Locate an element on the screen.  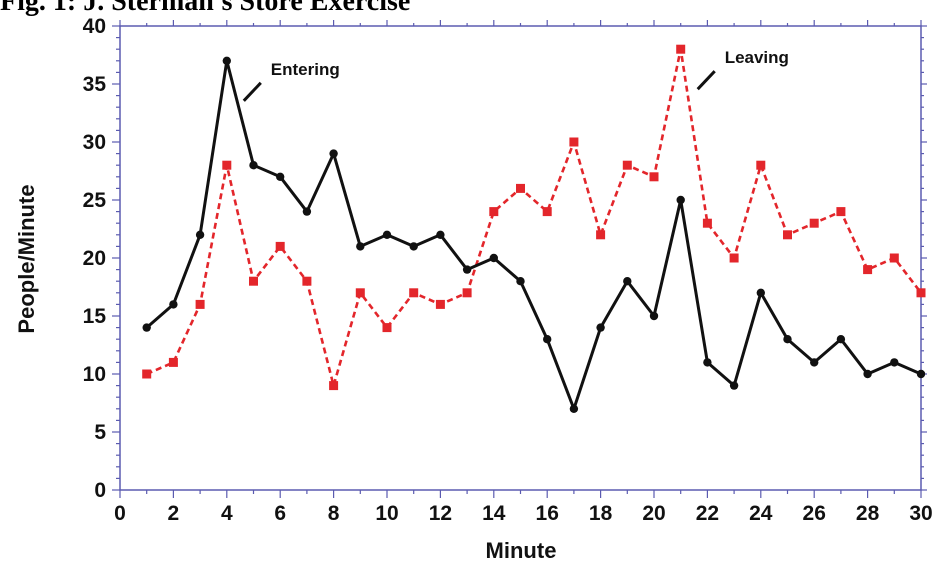
y-tick-label: 30 is located at coordinates (94, 142).